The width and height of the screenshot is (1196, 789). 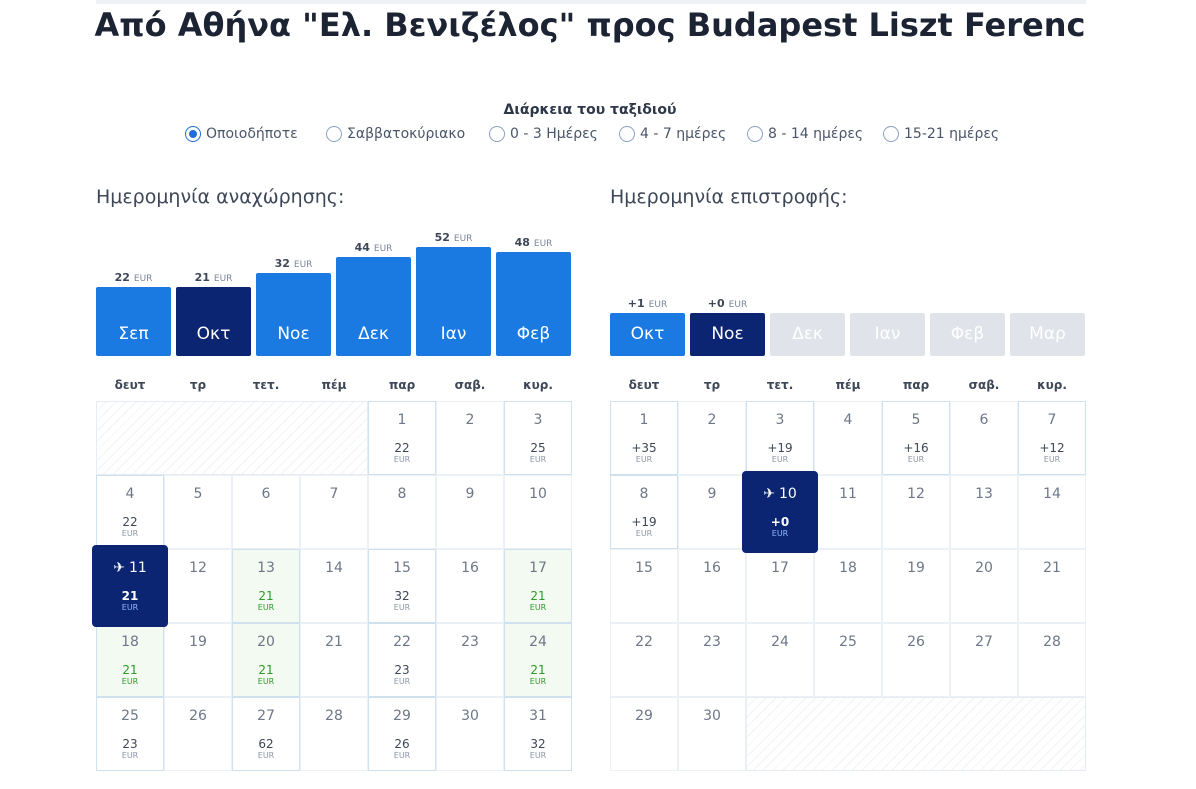 I want to click on month-bar-0: 22 EUR Σεπ, so click(x=133, y=291).